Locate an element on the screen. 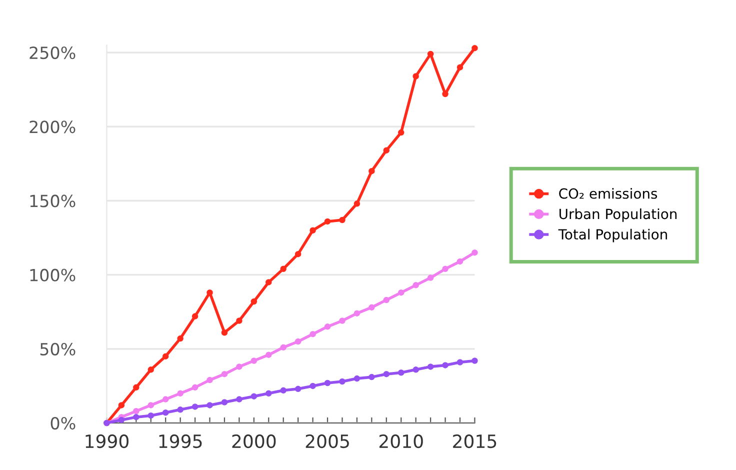  x-tick-label: 2015 is located at coordinates (474, 441).